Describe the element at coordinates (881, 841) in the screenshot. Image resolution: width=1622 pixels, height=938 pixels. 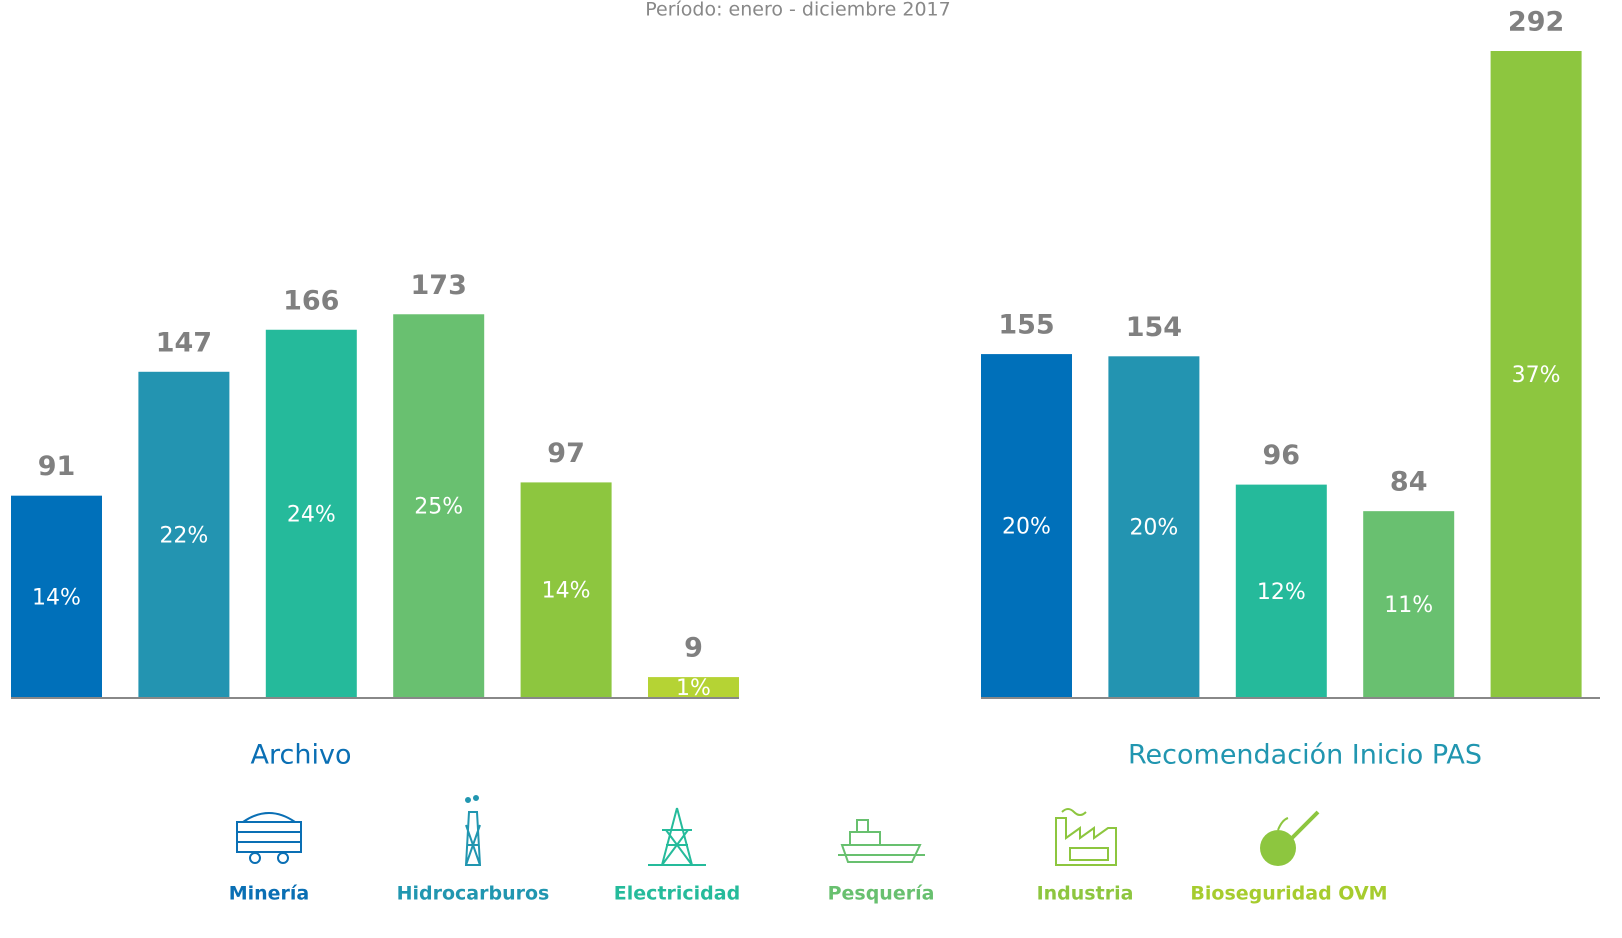
I see `icon-pesqueria` at that location.